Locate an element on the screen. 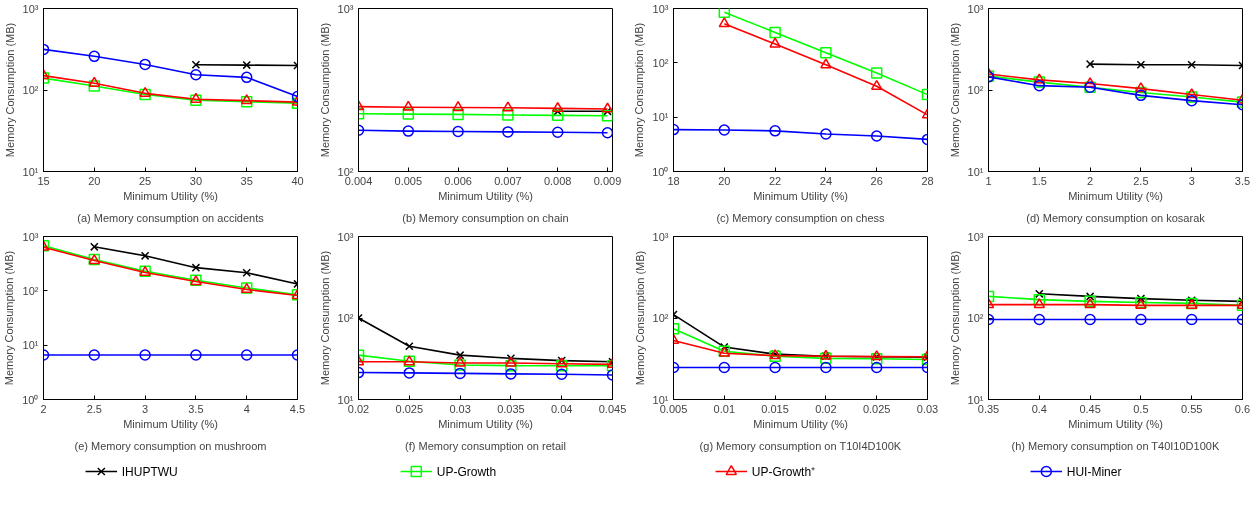  x-tick-label: 0.007 is located at coordinates (508, 180).